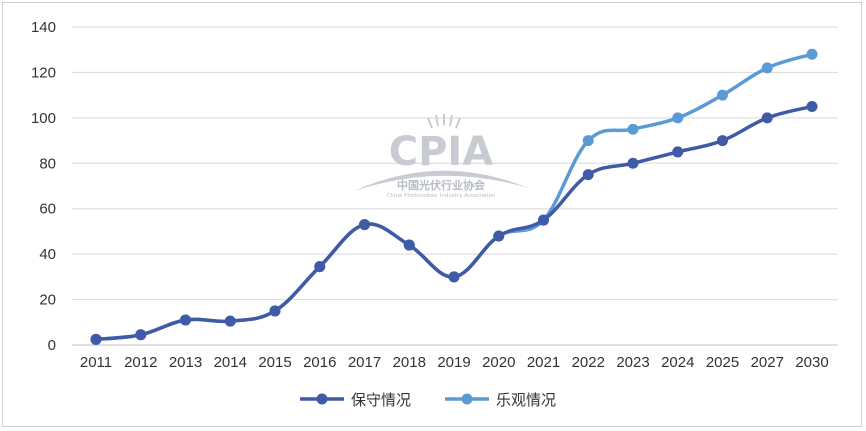 Image resolution: width=866 pixels, height=431 pixels. I want to click on x-tick-label: 2030, so click(811, 362).